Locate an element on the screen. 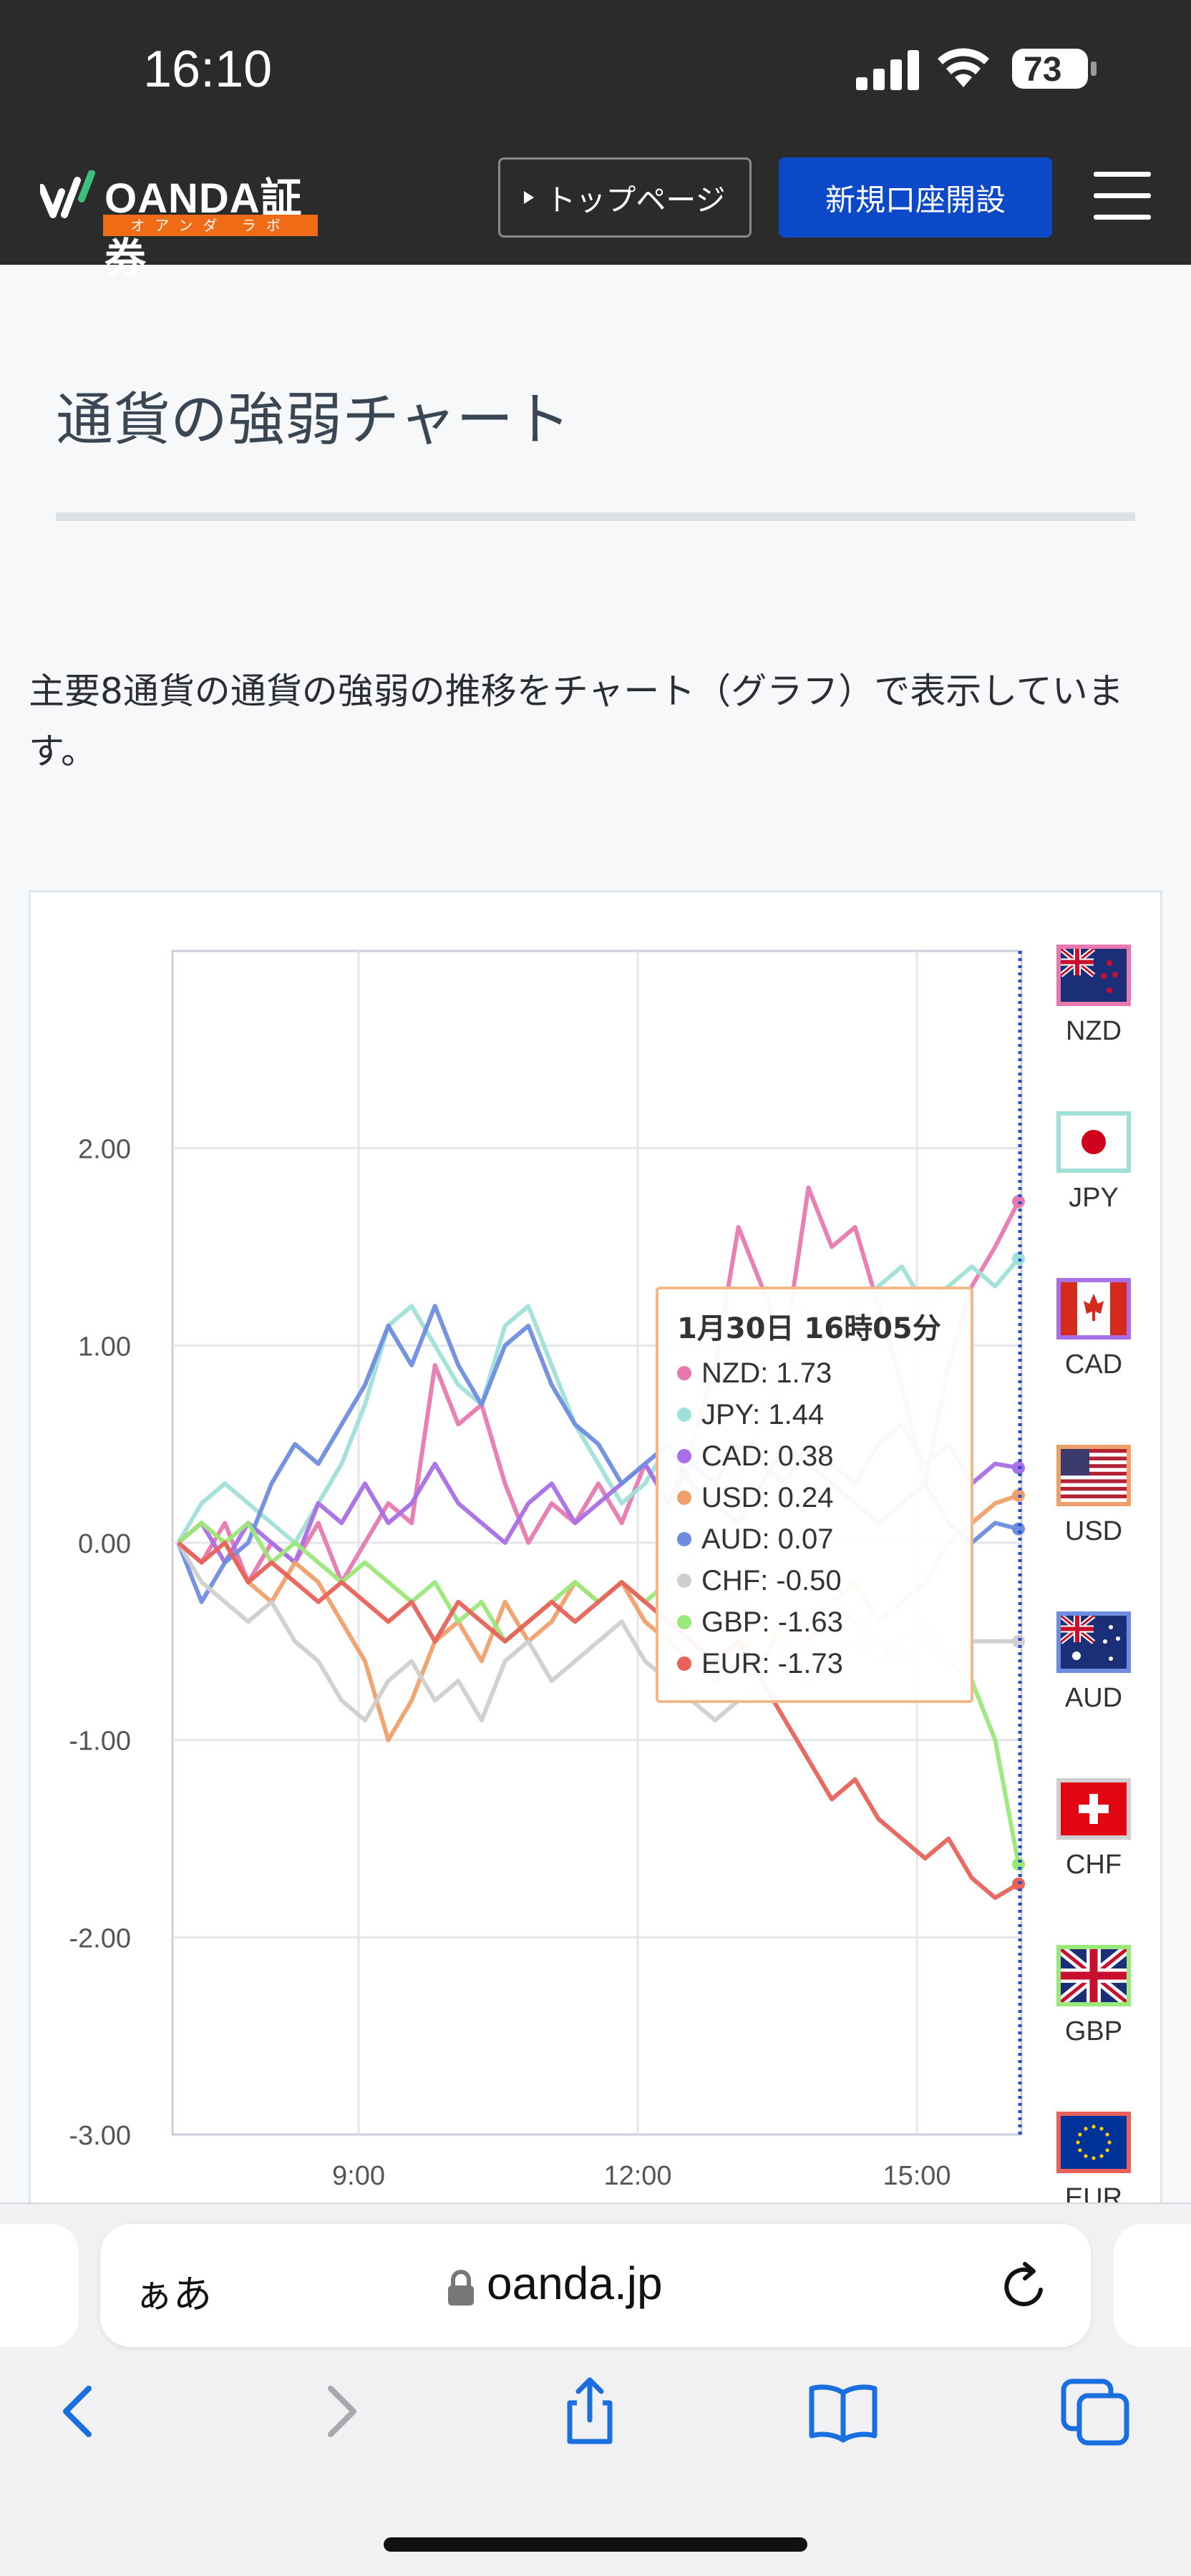 This screenshot has height=2576, width=1191. top-page-button: トップページ is located at coordinates (625, 197).